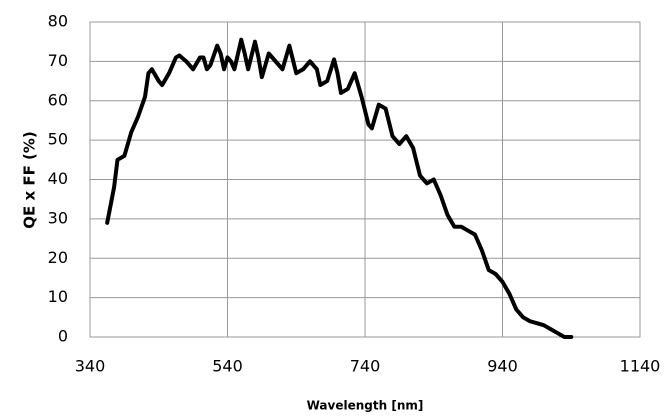 The width and height of the screenshot is (668, 417). I want to click on x-tick-label: 340, so click(90, 366).